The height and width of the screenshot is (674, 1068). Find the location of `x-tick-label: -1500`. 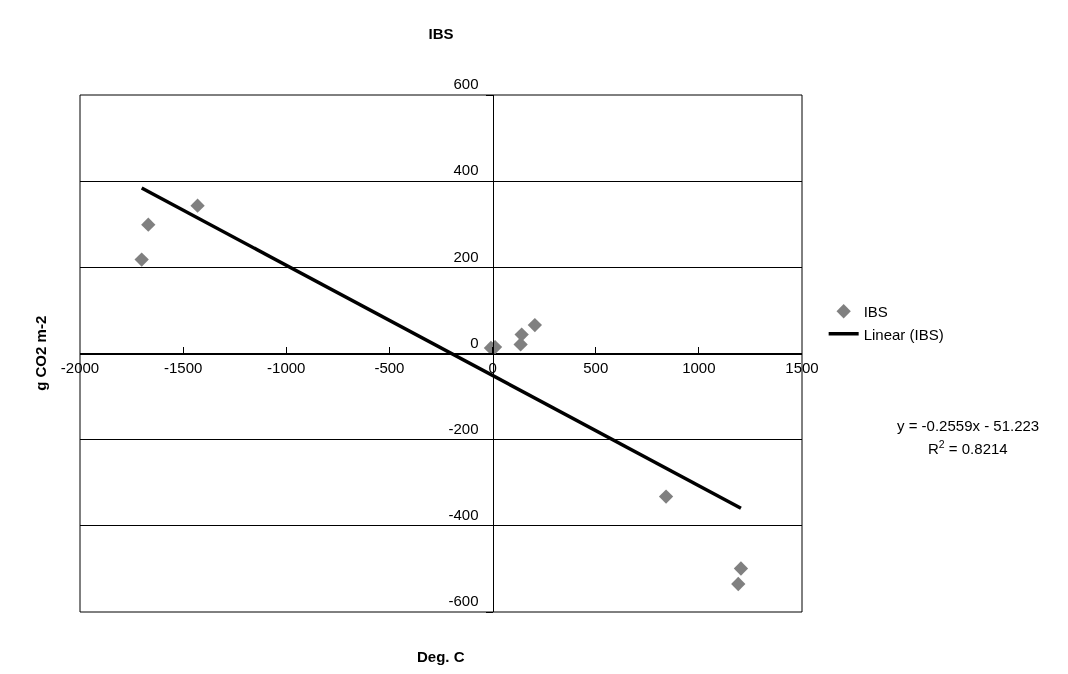

x-tick-label: -1500 is located at coordinates (183, 367).